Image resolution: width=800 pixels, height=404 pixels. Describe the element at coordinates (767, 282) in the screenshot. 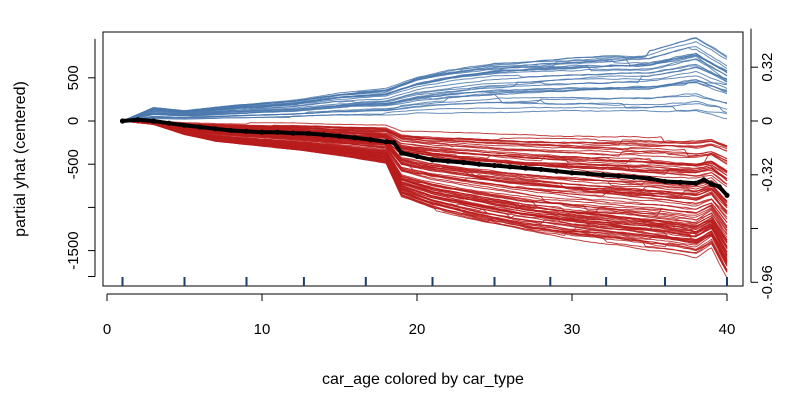

I see `y-tick-label-right: -0.96` at that location.